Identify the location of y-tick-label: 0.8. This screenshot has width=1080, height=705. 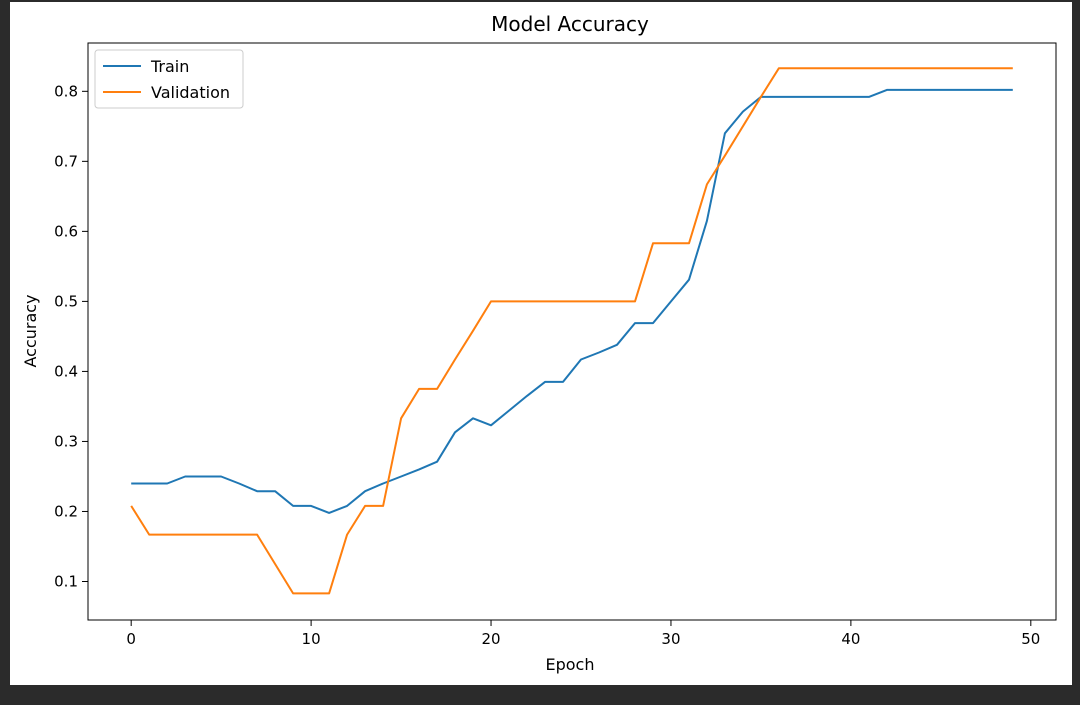
(66, 91).